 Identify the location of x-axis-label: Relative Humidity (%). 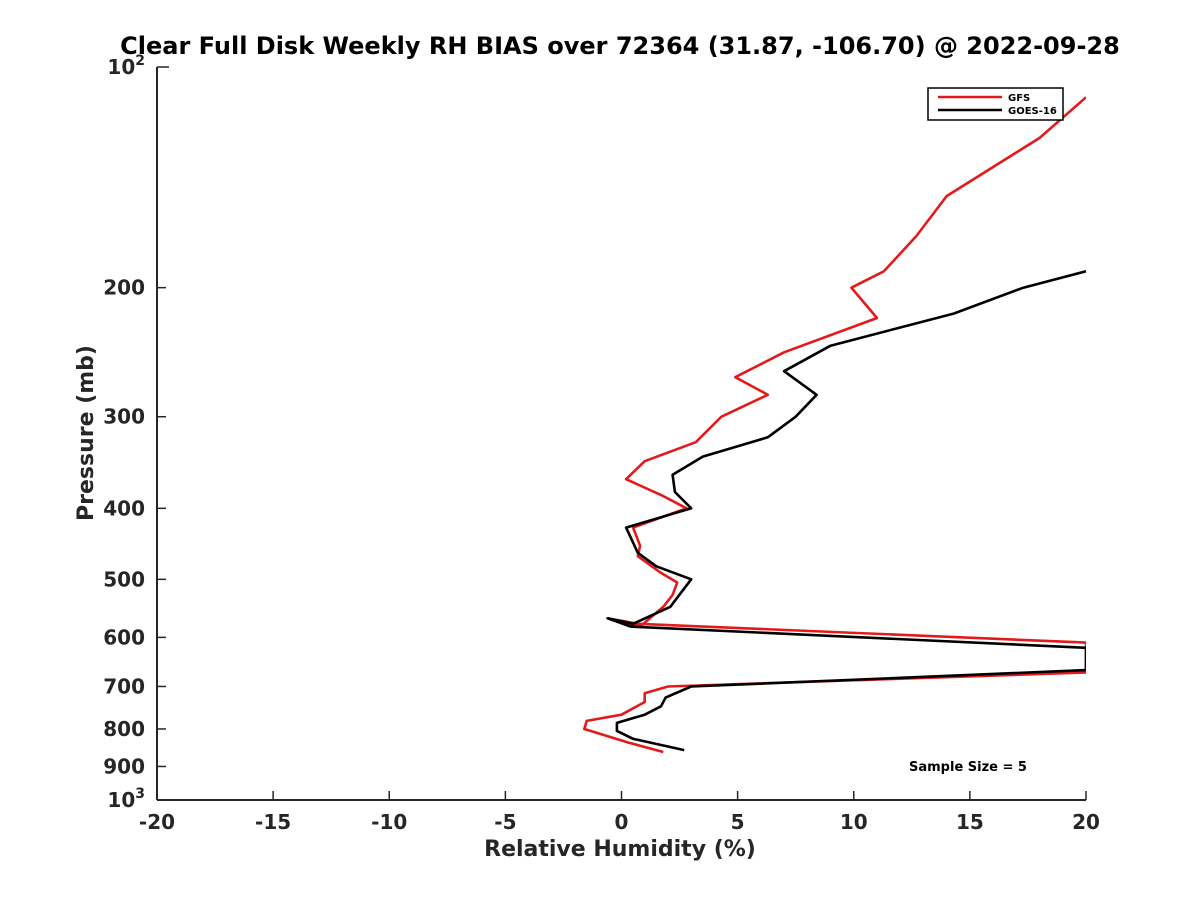
(620, 849).